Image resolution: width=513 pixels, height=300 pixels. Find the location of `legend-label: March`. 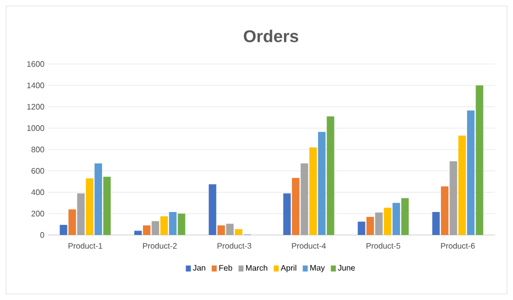

legend-label: March is located at coordinates (257, 267).